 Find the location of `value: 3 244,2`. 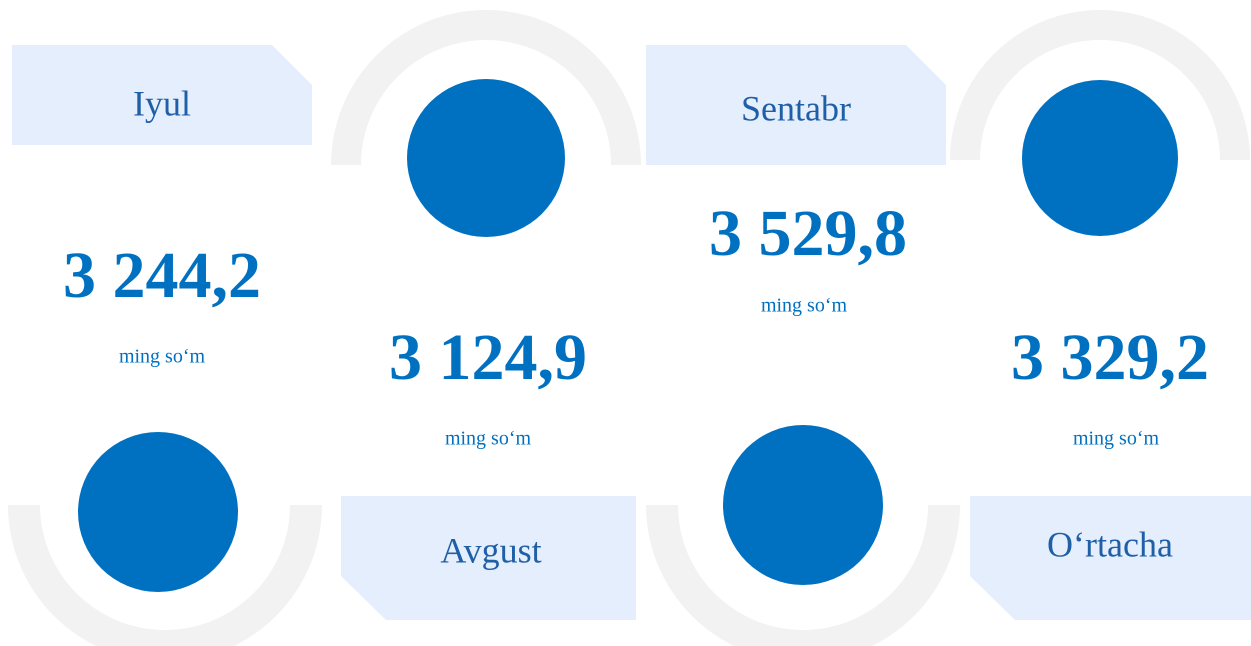

value: 3 244,2 is located at coordinates (162, 275).